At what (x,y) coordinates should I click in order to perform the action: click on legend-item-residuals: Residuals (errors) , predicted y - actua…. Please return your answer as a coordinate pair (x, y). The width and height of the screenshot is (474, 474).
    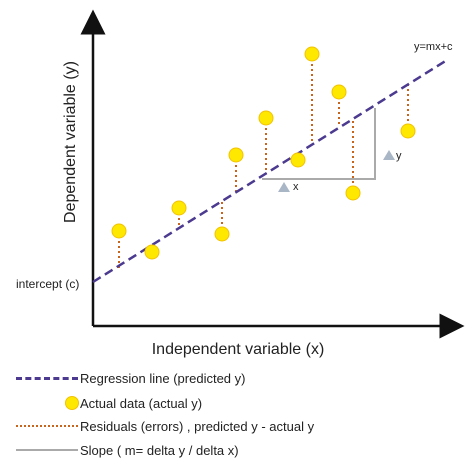
    Looking at the image, I should click on (164, 426).